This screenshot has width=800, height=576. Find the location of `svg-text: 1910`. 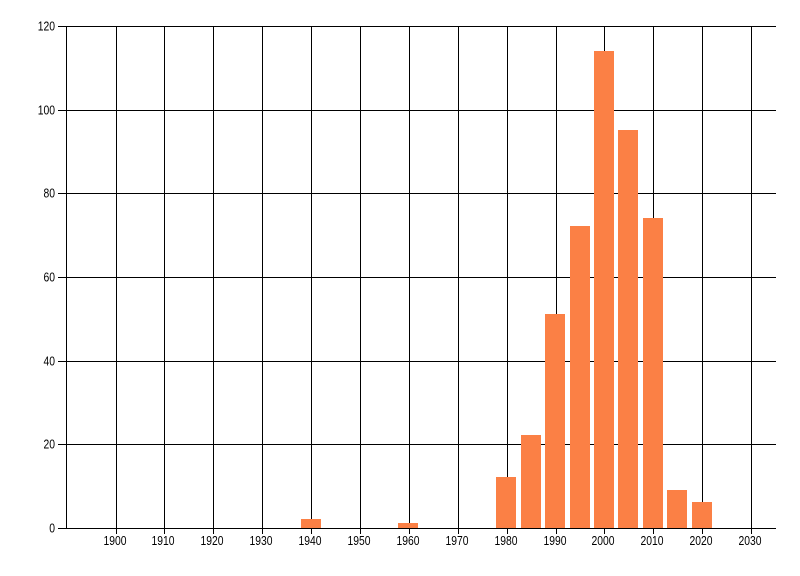

svg-text: 1910 is located at coordinates (163, 541).